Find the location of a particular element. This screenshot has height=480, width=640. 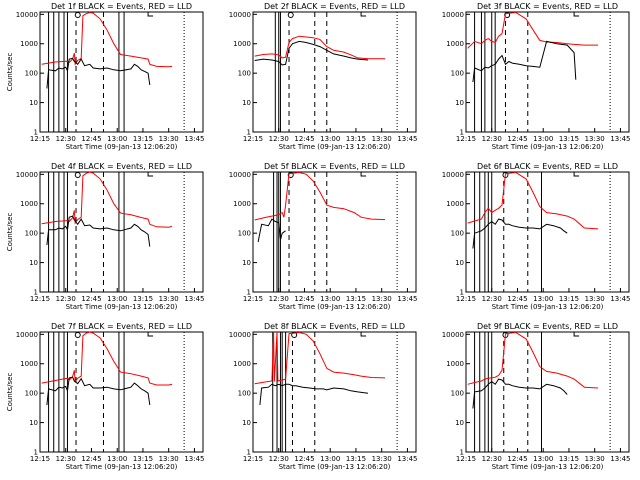

y-axis-label: Counts/sec is located at coordinates (10, 232).